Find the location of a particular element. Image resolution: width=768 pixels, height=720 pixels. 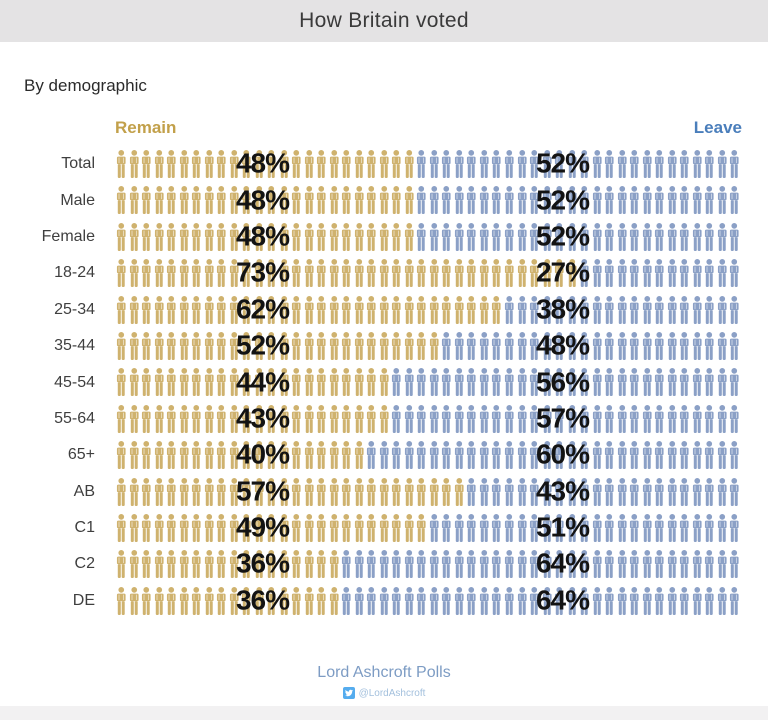

chart-row: 45-54 44% 56% is located at coordinates (384, 382).